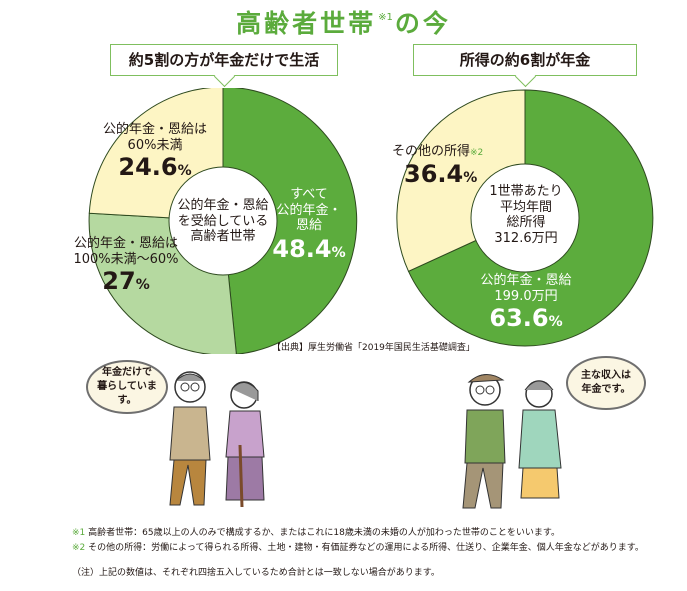 The width and height of the screenshot is (687, 591). What do you see at coordinates (224, 60) in the screenshot?
I see `left-callout-text: 約5割の方が年金だけで生活` at bounding box center [224, 60].